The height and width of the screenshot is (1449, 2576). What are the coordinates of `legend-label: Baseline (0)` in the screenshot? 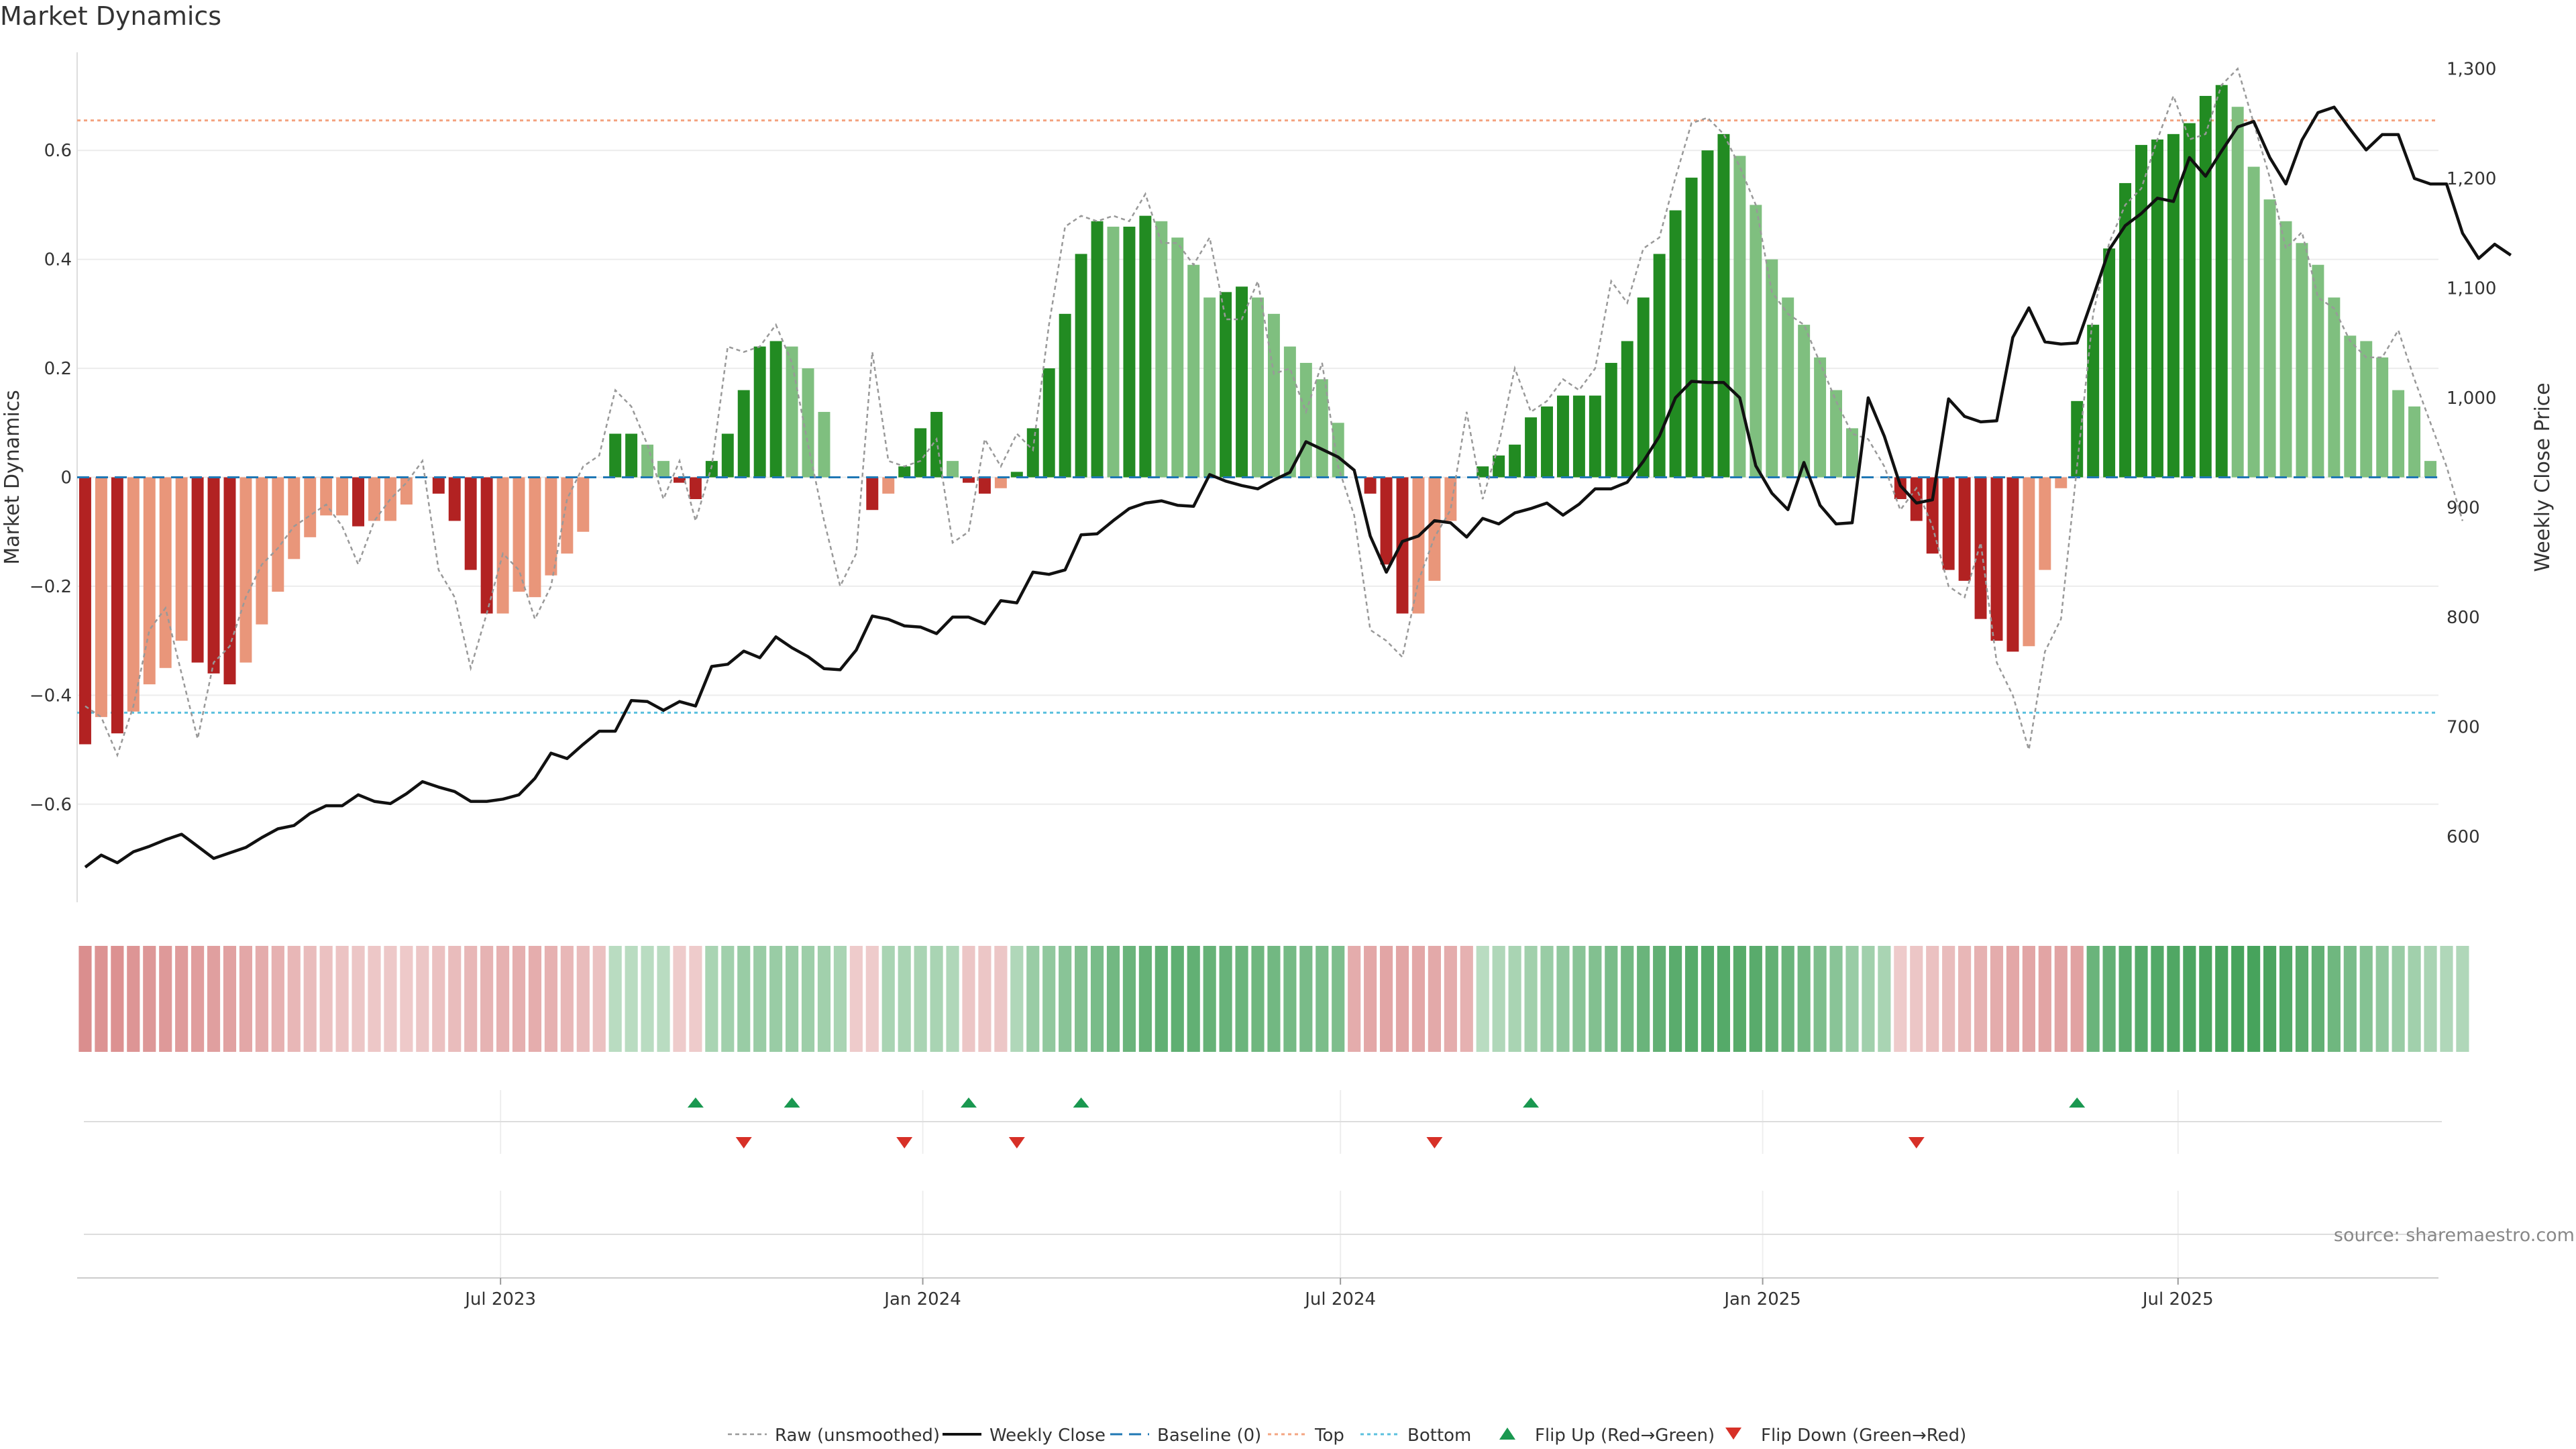 It's located at (1209, 1436).